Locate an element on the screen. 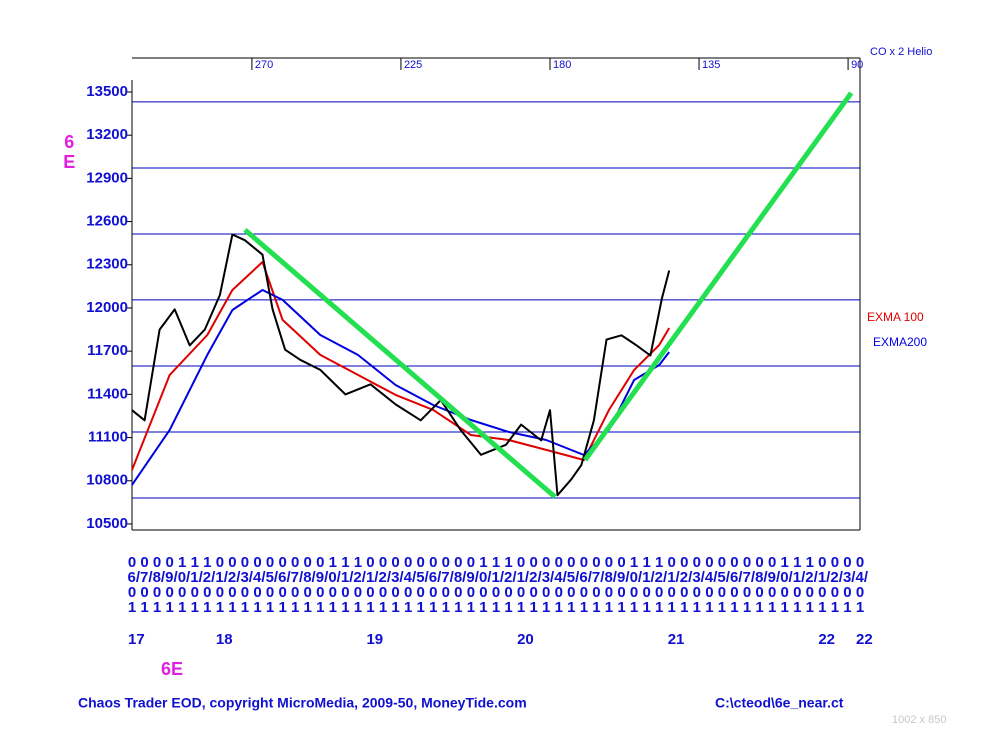 Image resolution: width=1001 pixels, height=745 pixels. y-tick-label: 11400 is located at coordinates (107, 393).